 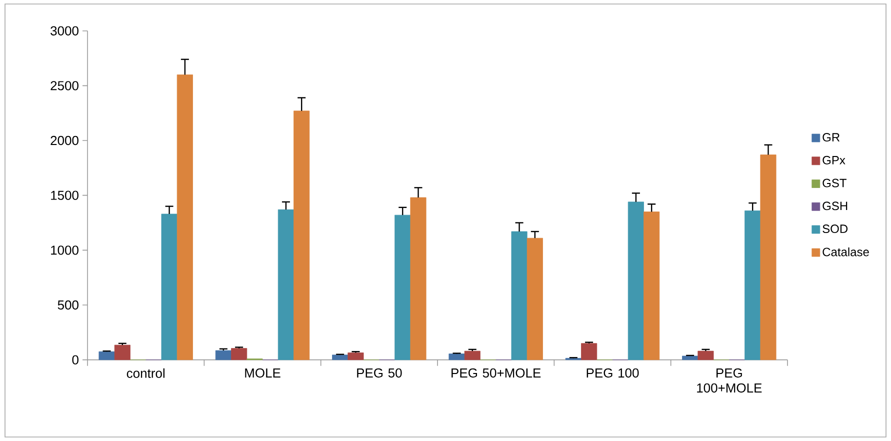 I want to click on legend-label: Catalase, so click(x=845, y=251).